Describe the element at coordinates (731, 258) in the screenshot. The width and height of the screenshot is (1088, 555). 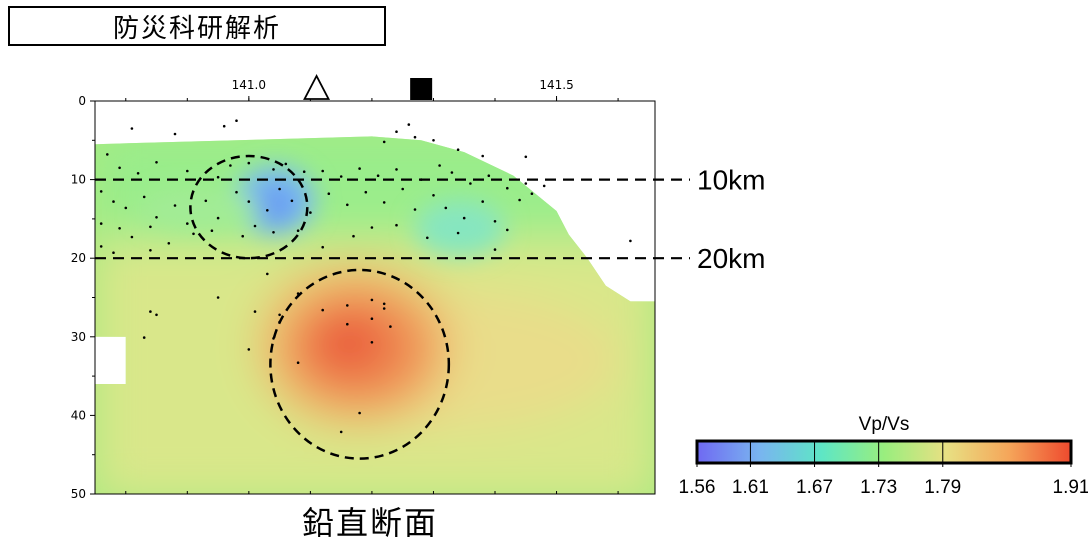
I see `reference-line-label: 20km` at that location.